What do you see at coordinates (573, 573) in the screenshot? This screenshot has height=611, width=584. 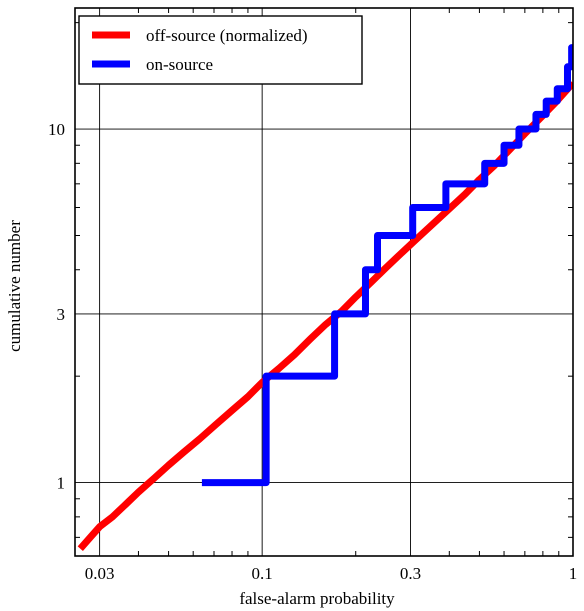 I see `x-tick-label: 1` at bounding box center [573, 573].